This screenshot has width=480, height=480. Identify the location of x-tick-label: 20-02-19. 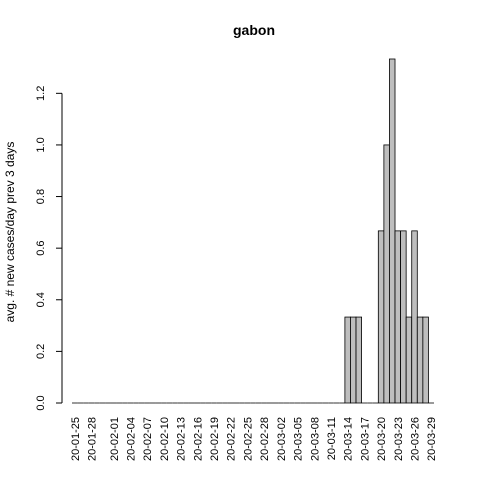
(215, 439).